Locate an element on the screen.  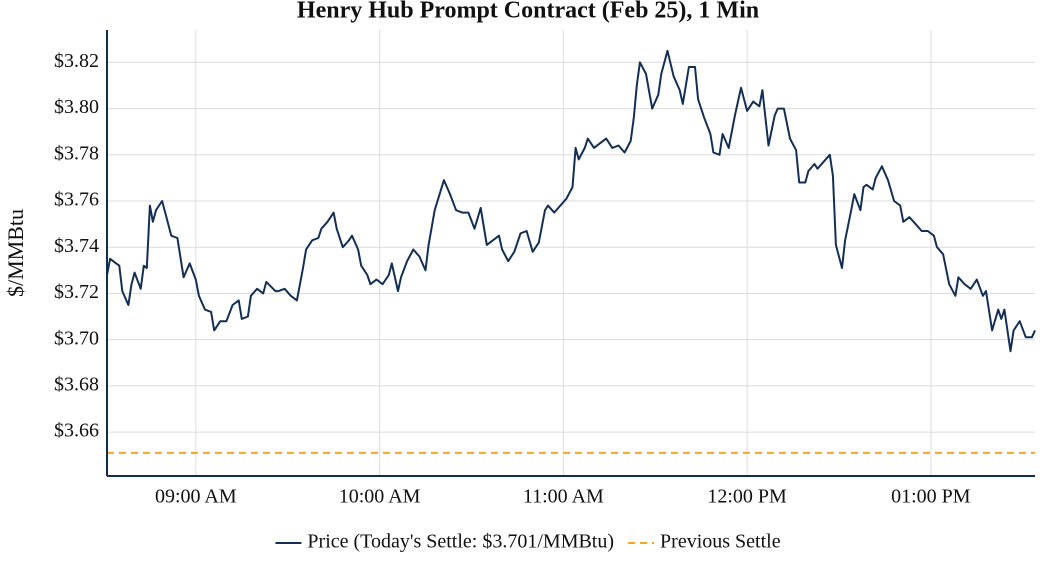
legend-label: Price (Today's Settle: $3.701/MMBtu) is located at coordinates (460, 542).